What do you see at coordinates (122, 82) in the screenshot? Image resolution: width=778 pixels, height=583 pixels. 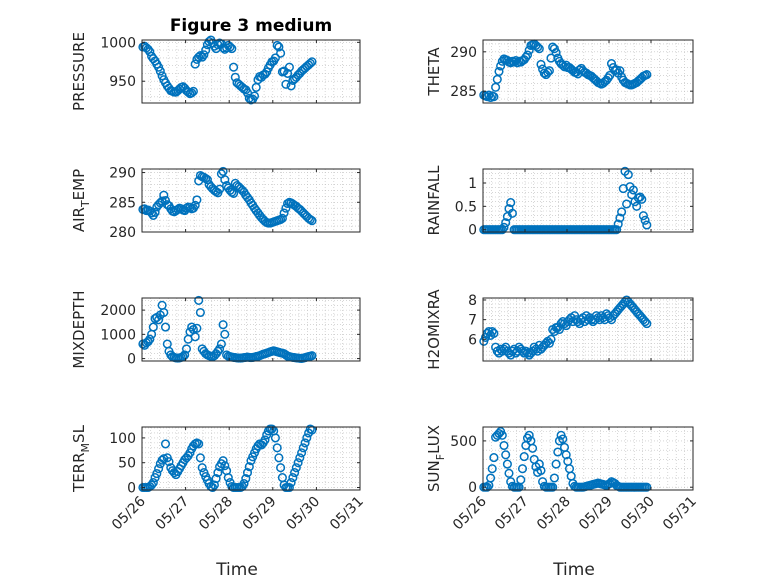 I see `y-tick-label: 950` at bounding box center [122, 82].